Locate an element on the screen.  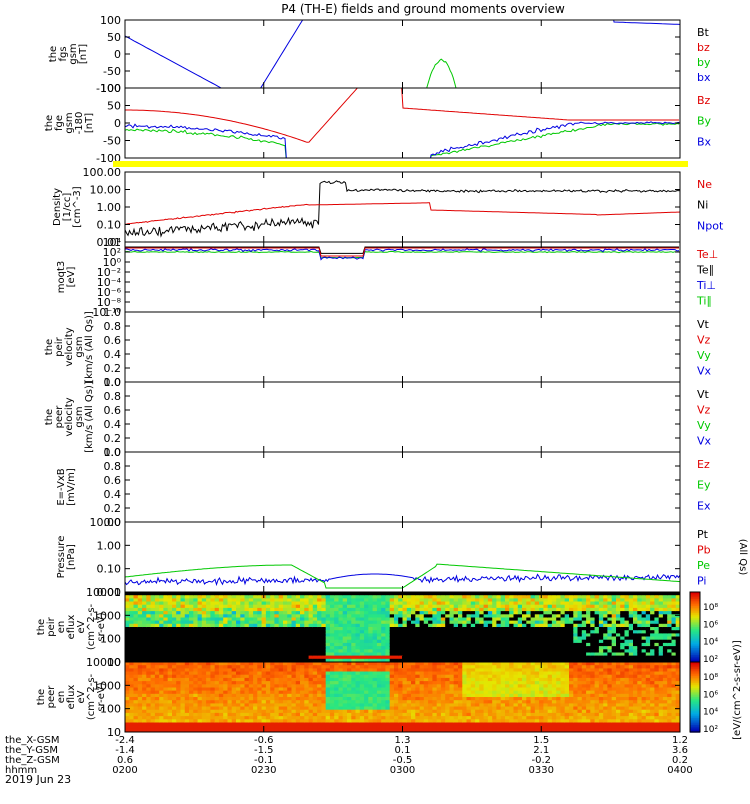
legend-entry: By is located at coordinates (704, 121).